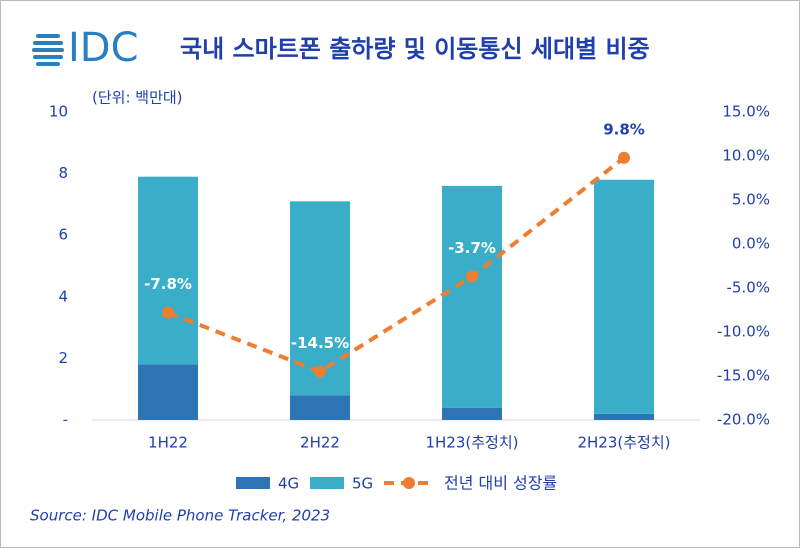 This screenshot has height=548, width=800. What do you see at coordinates (623, 443) in the screenshot?
I see `x-tick-label: 2H23(추정치)` at bounding box center [623, 443].